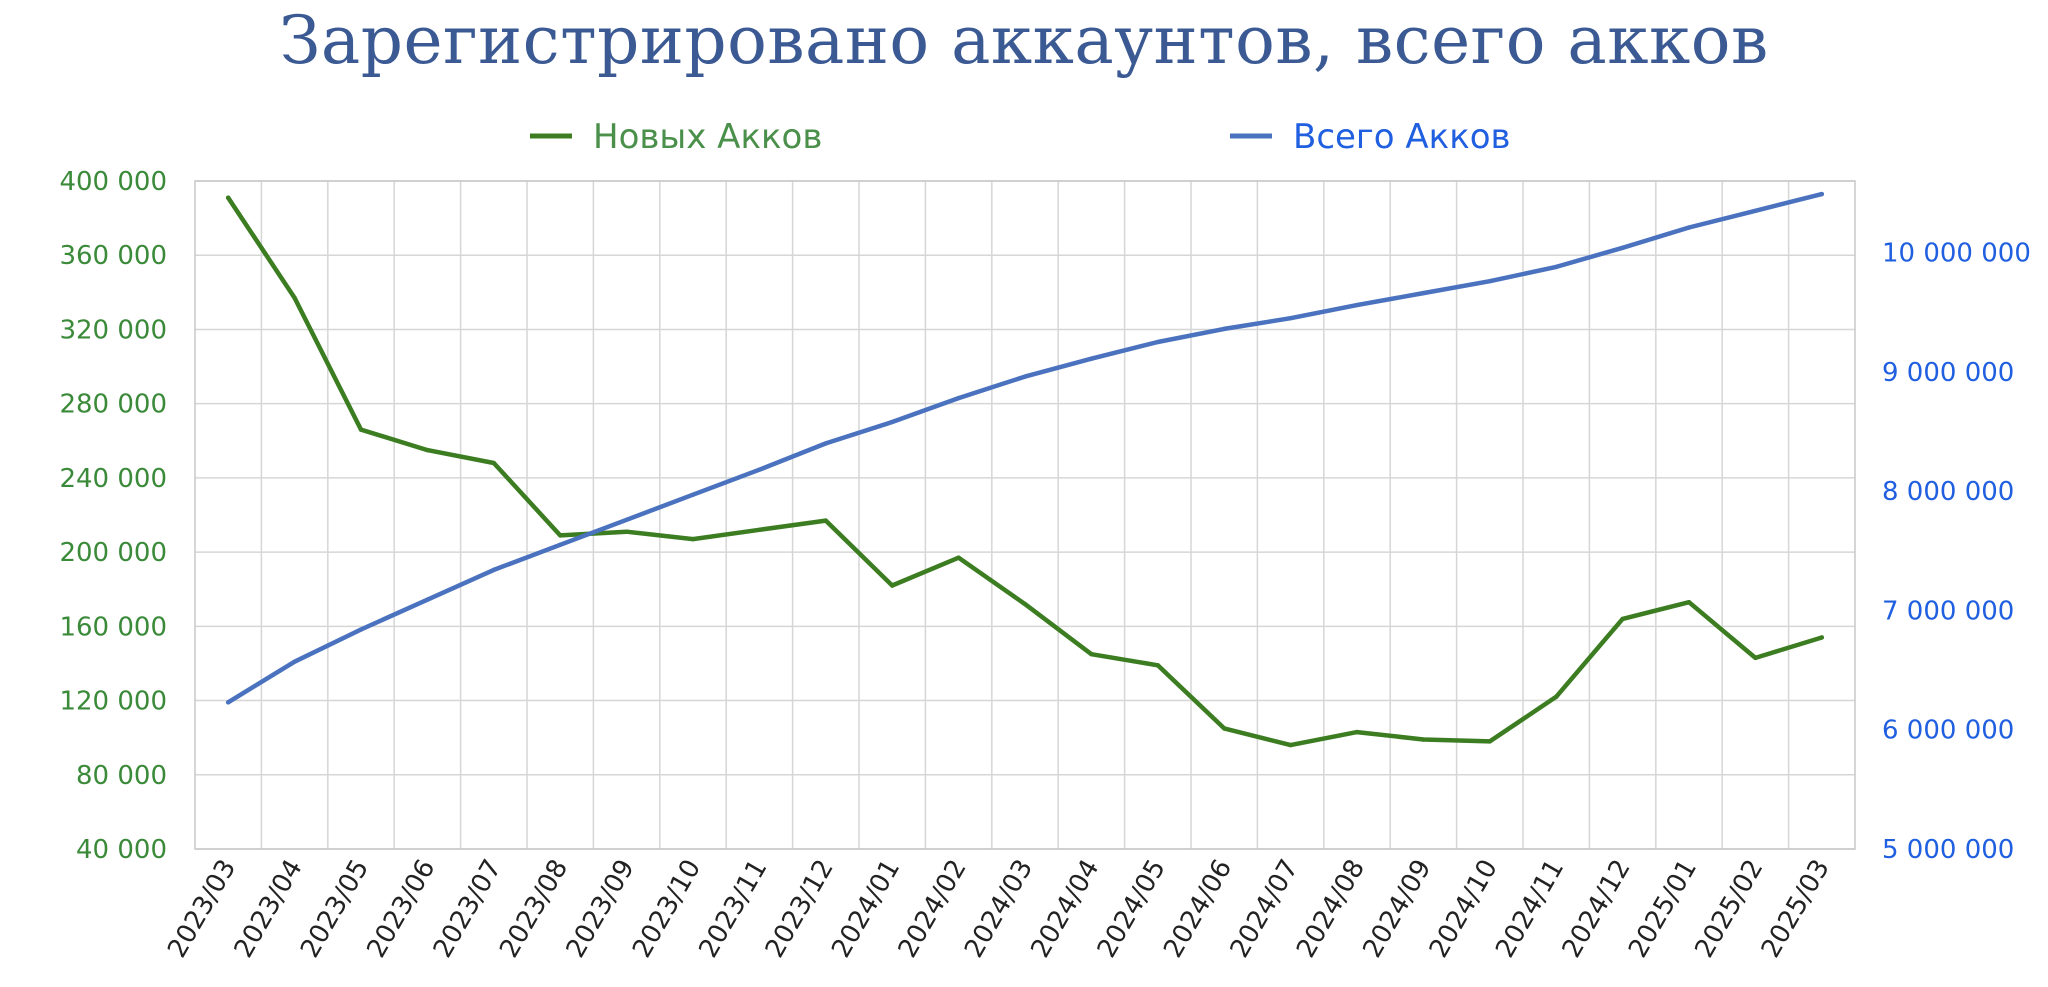 The height and width of the screenshot is (987, 2048). What do you see at coordinates (113, 479) in the screenshot?
I see `left-tick-label: 240 000` at bounding box center [113, 479].